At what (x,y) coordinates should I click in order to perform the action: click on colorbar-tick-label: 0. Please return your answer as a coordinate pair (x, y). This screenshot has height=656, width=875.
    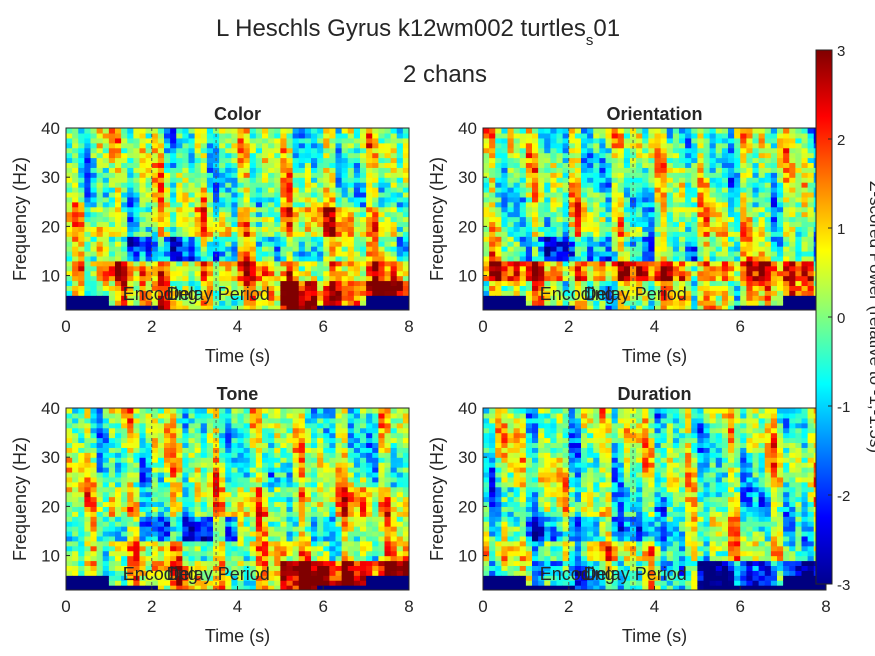
    Looking at the image, I should click on (841, 318).